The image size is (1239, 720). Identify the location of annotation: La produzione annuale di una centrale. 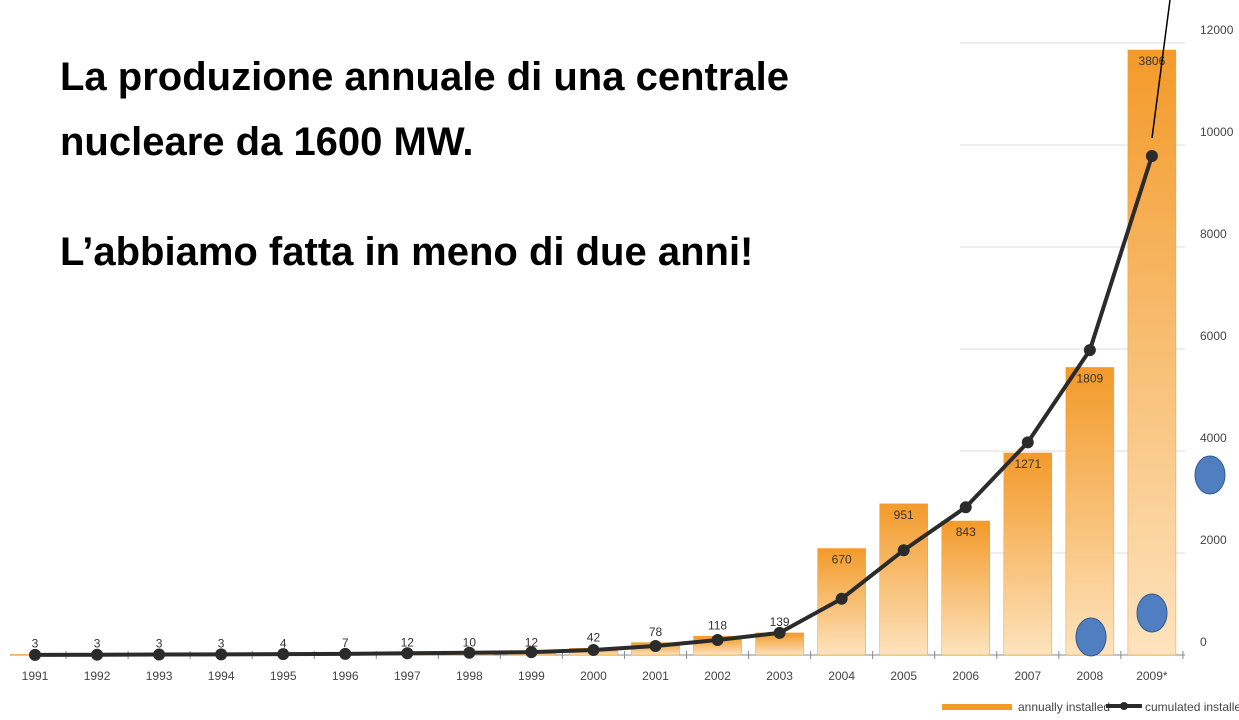
(424, 77).